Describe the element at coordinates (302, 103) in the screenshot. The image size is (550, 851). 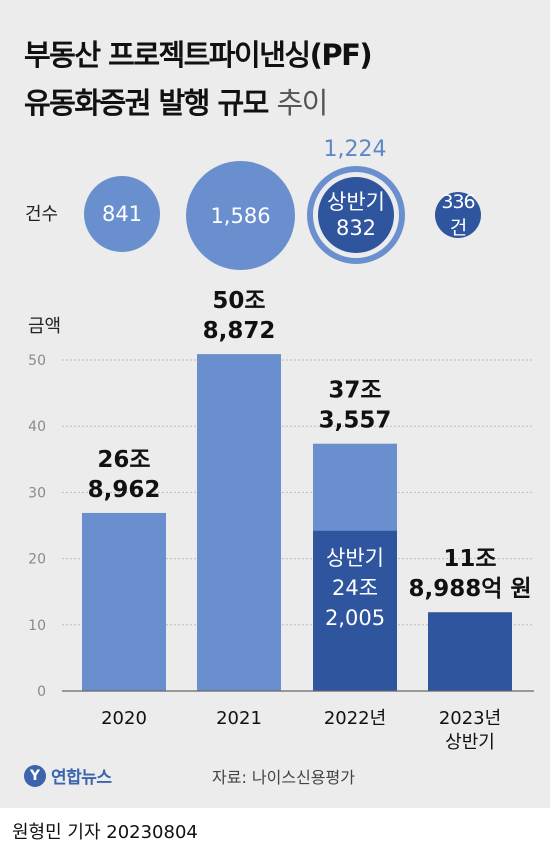
I see `title-line-2-light: 추이` at that location.